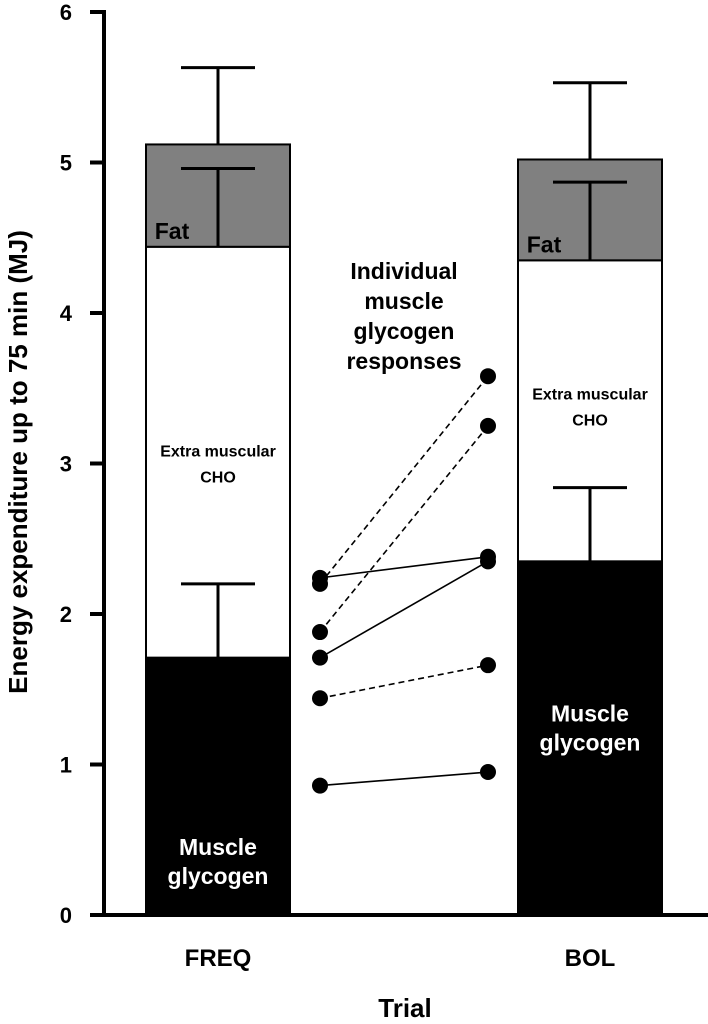  Describe the element at coordinates (404, 331) in the screenshot. I see `annotation-line-3: glycogen` at that location.